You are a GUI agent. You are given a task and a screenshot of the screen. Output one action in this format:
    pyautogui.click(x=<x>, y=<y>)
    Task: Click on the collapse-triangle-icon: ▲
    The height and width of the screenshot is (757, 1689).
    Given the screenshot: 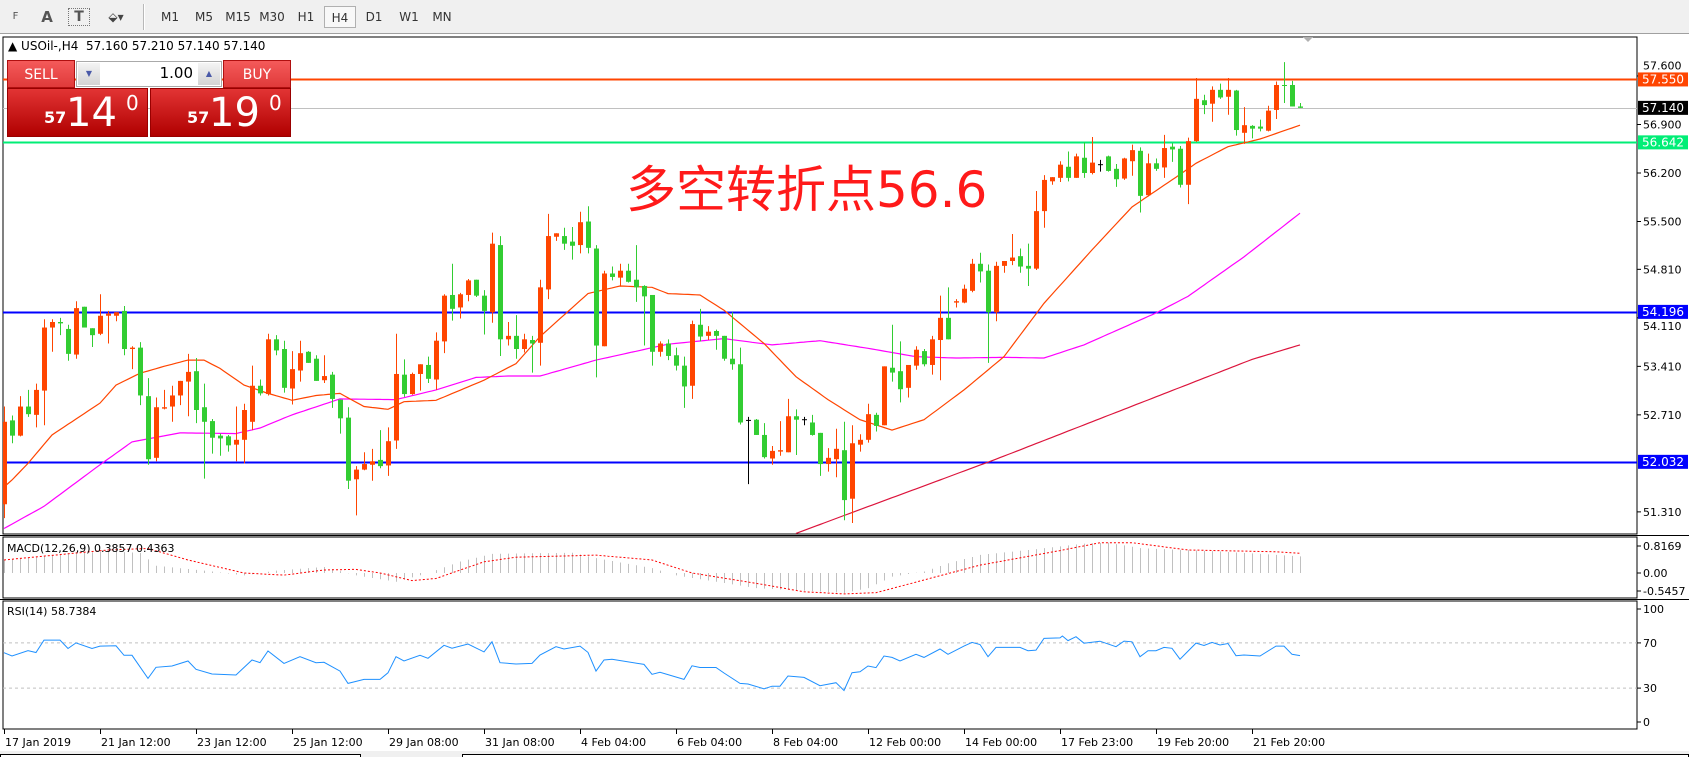 What is the action you would take?
    pyautogui.click(x=15, y=46)
    